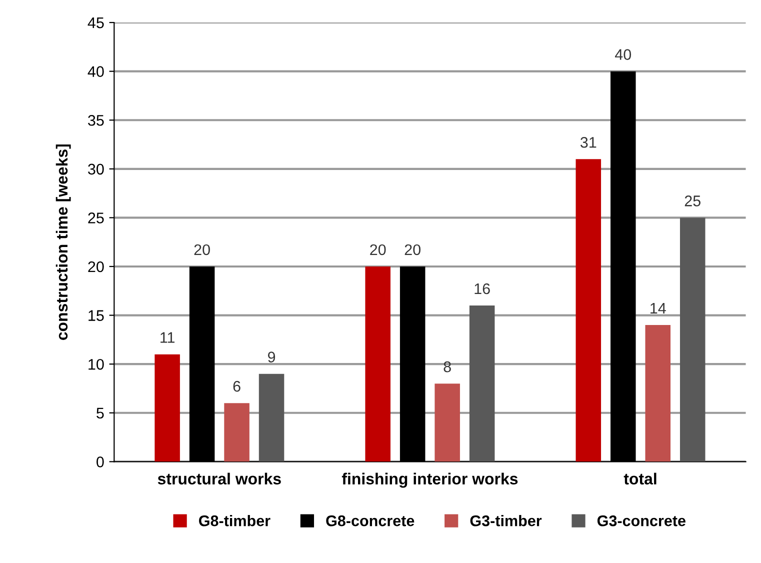 The image size is (761, 563). I want to click on data-label: 11, so click(167, 337).